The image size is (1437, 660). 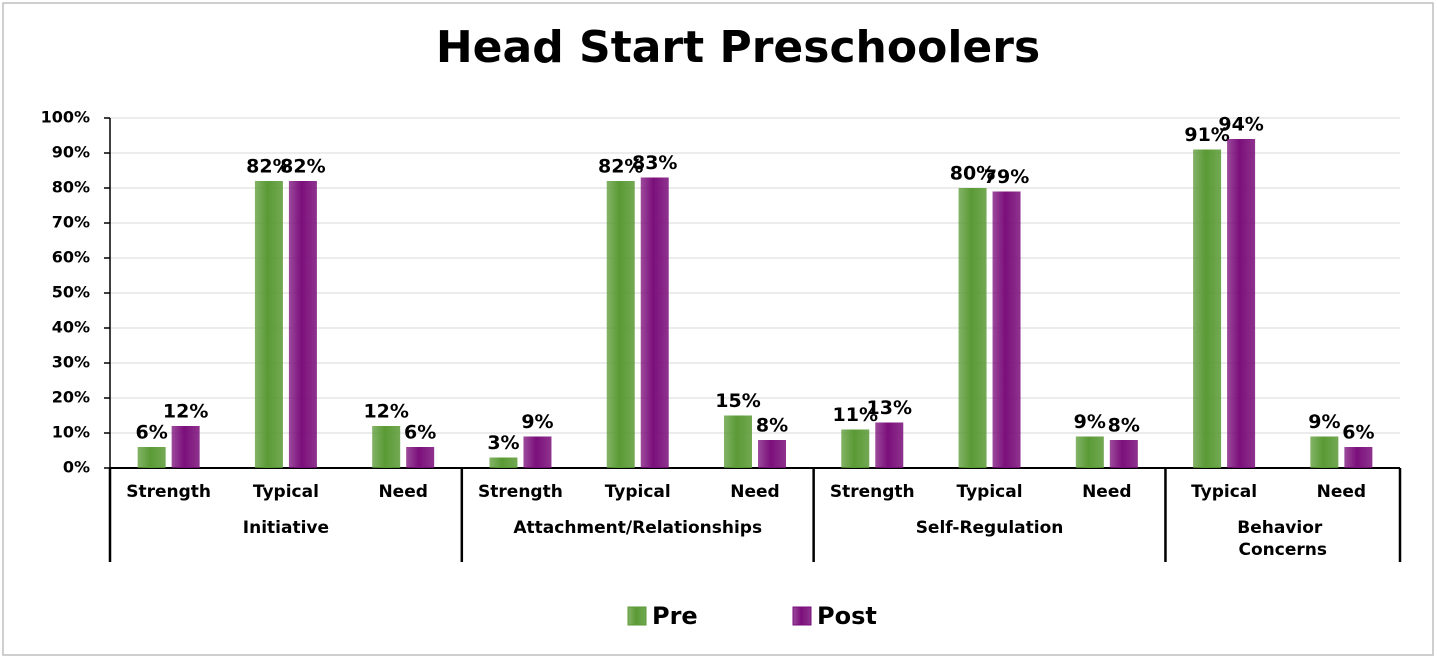 I want to click on y-tick-label: 100%, so click(x=65, y=117).